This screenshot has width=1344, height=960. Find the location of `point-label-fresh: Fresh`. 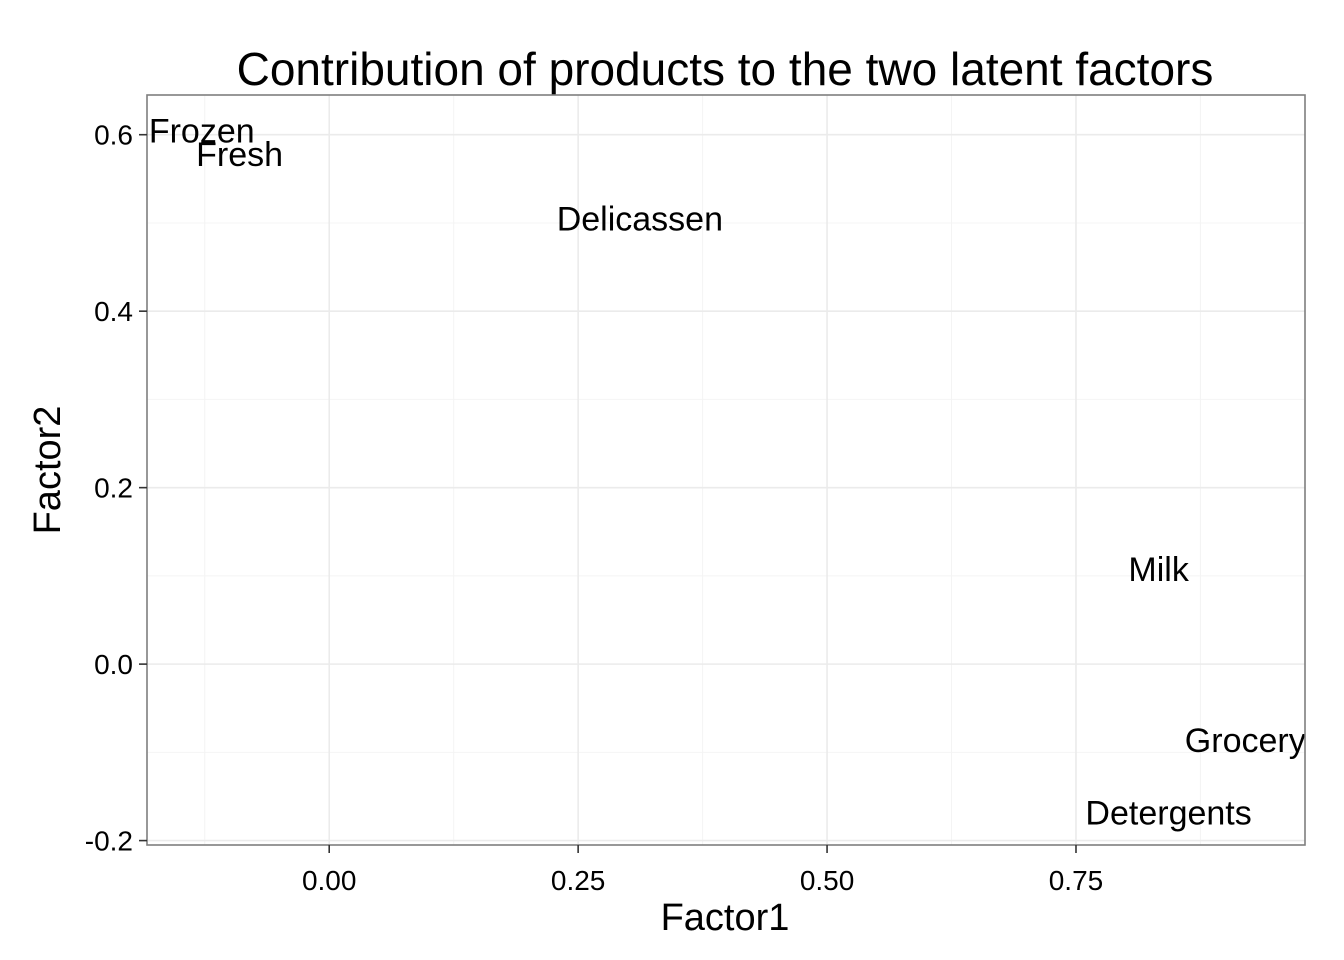

point-label-fresh: Fresh is located at coordinates (239, 155).